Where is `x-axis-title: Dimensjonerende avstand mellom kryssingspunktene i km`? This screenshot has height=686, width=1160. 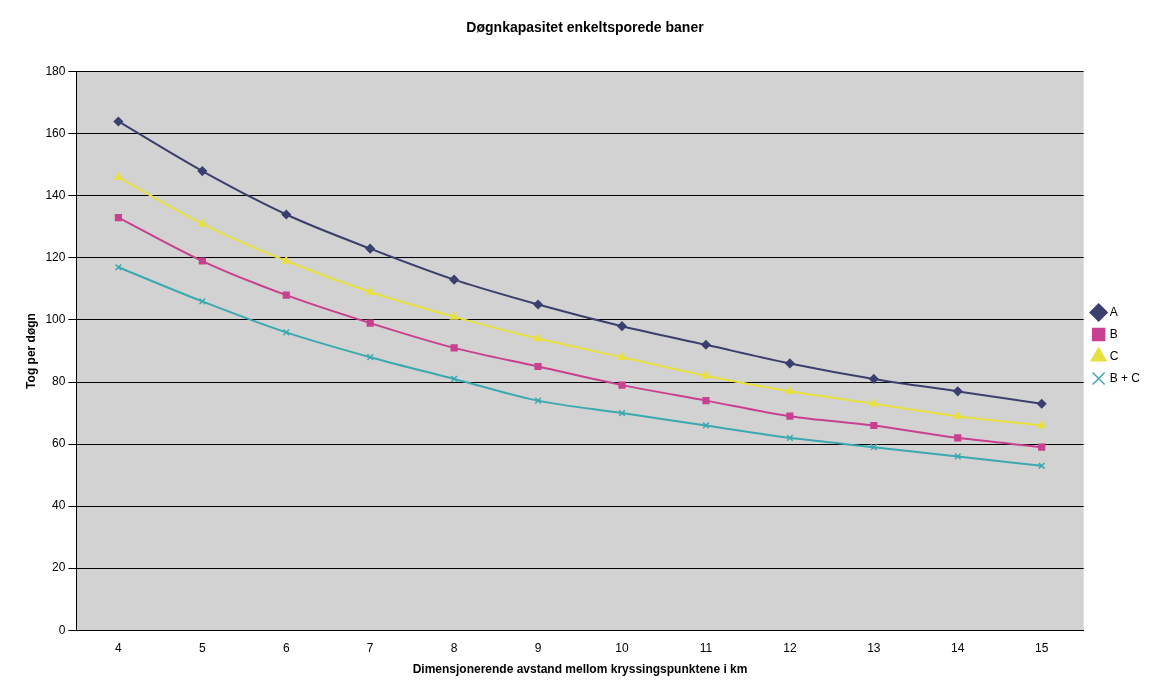
x-axis-title: Dimensjonerende avstand mellom kryssingspunktene i km is located at coordinates (580, 669).